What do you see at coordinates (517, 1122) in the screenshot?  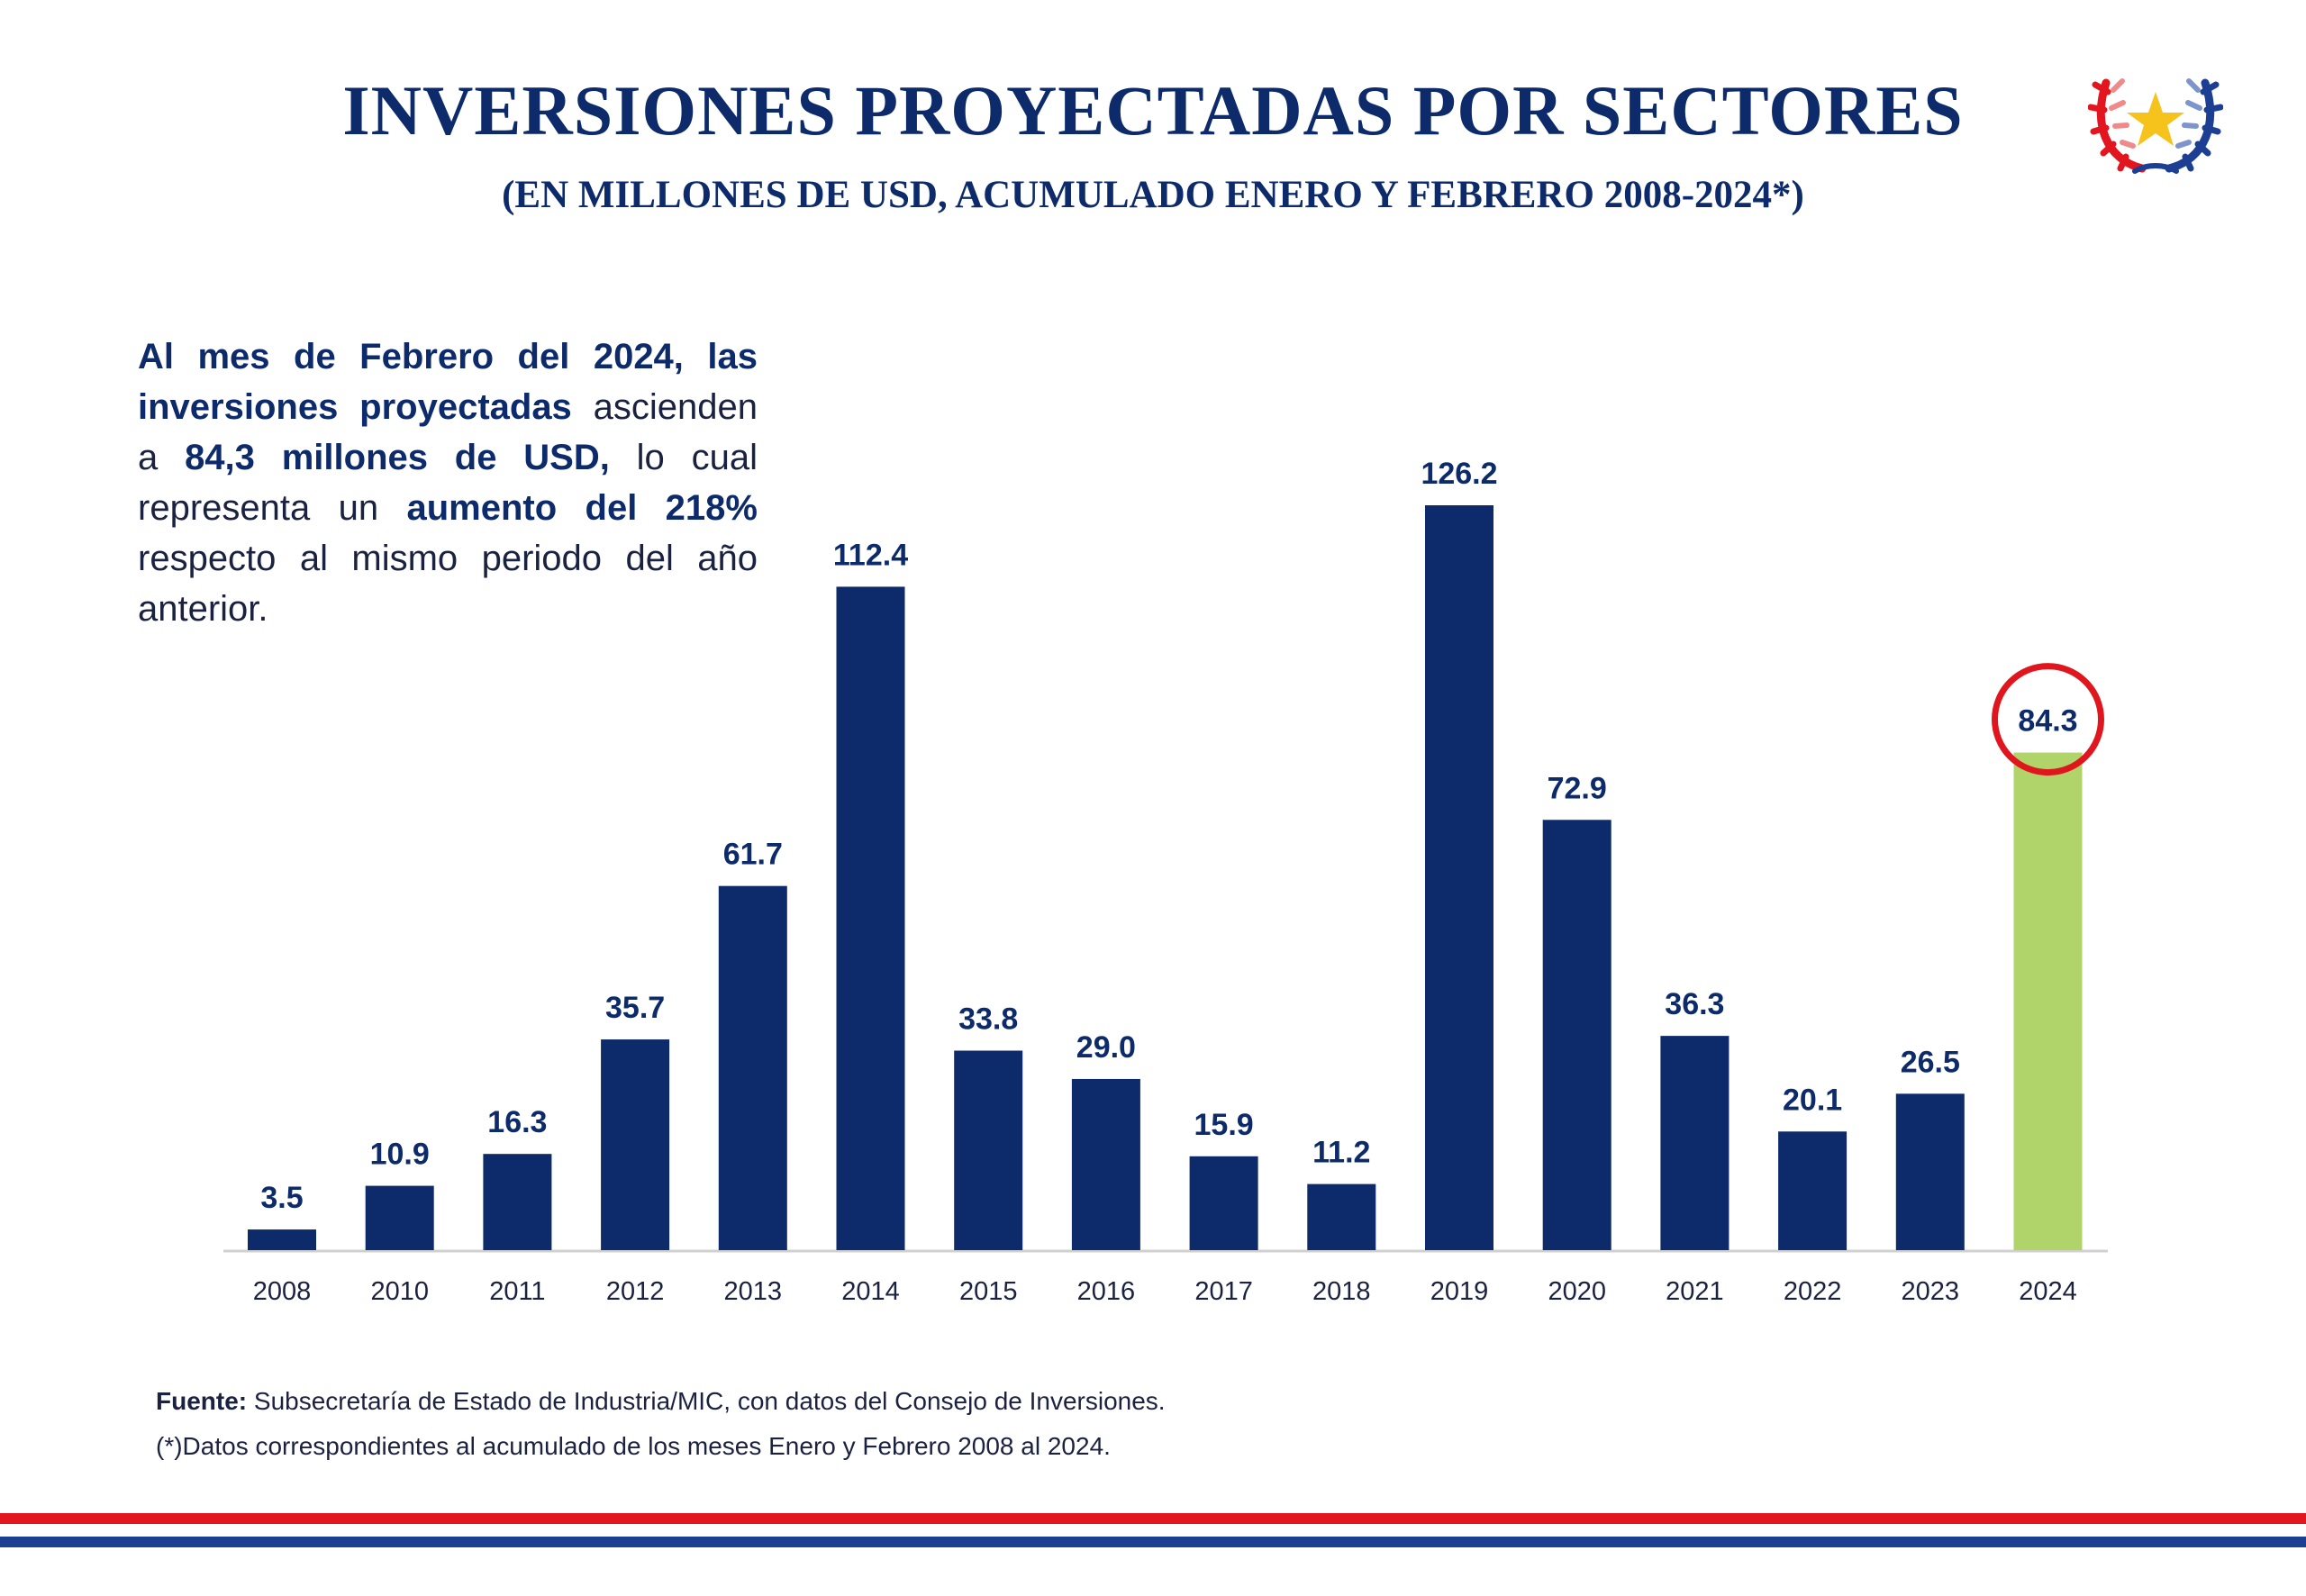 I see `value-label-2011: 16.3` at bounding box center [517, 1122].